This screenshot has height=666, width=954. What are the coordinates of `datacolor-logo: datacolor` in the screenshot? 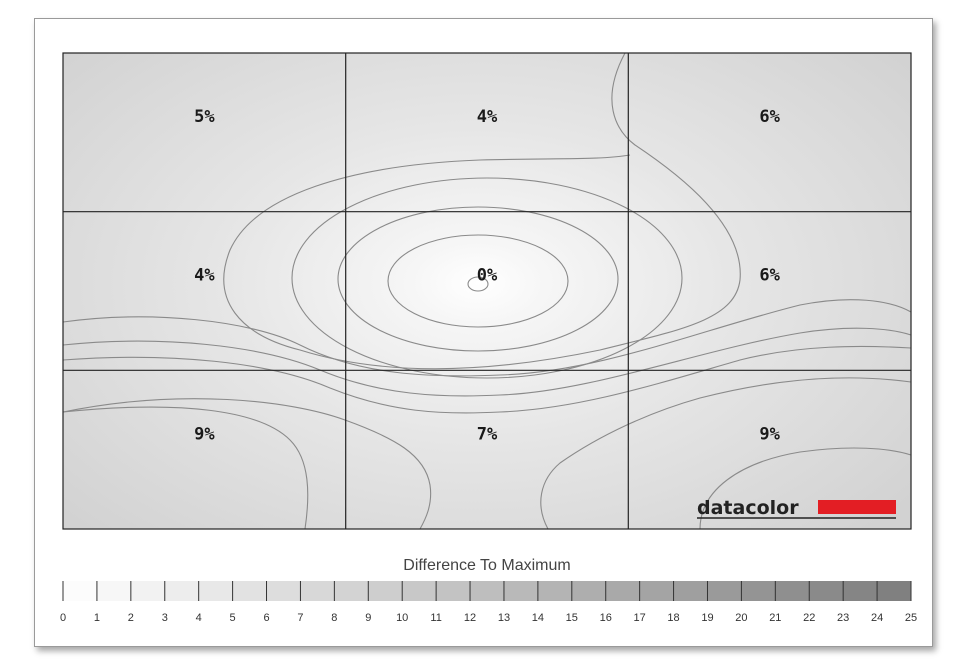 It's located at (796, 508).